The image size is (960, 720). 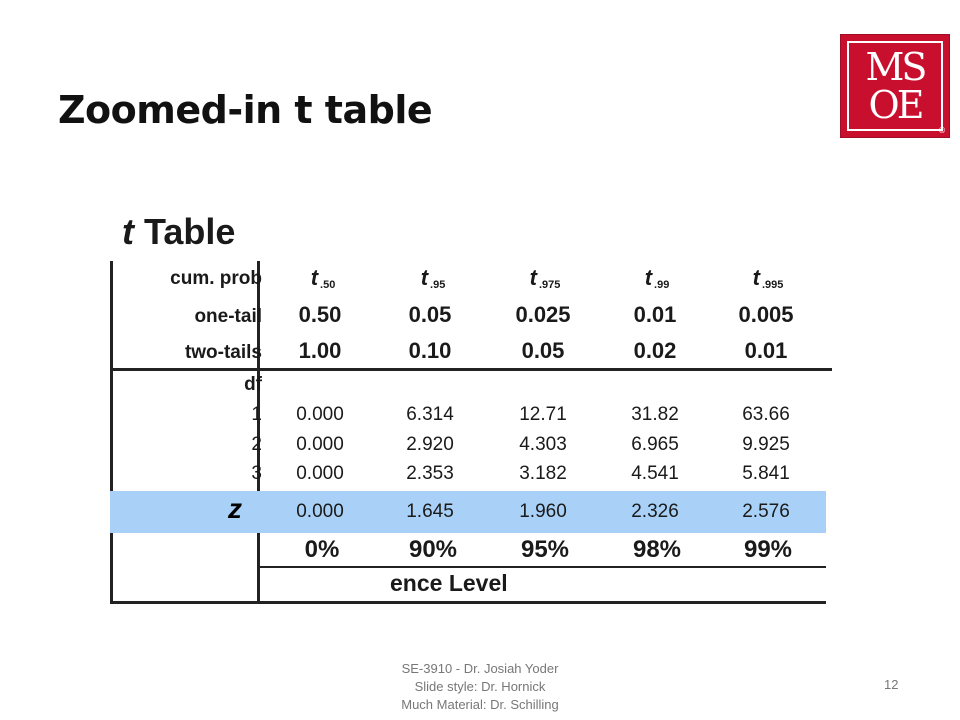 What do you see at coordinates (430, 350) in the screenshot?
I see `two-tails-cell: 0.10` at bounding box center [430, 350].